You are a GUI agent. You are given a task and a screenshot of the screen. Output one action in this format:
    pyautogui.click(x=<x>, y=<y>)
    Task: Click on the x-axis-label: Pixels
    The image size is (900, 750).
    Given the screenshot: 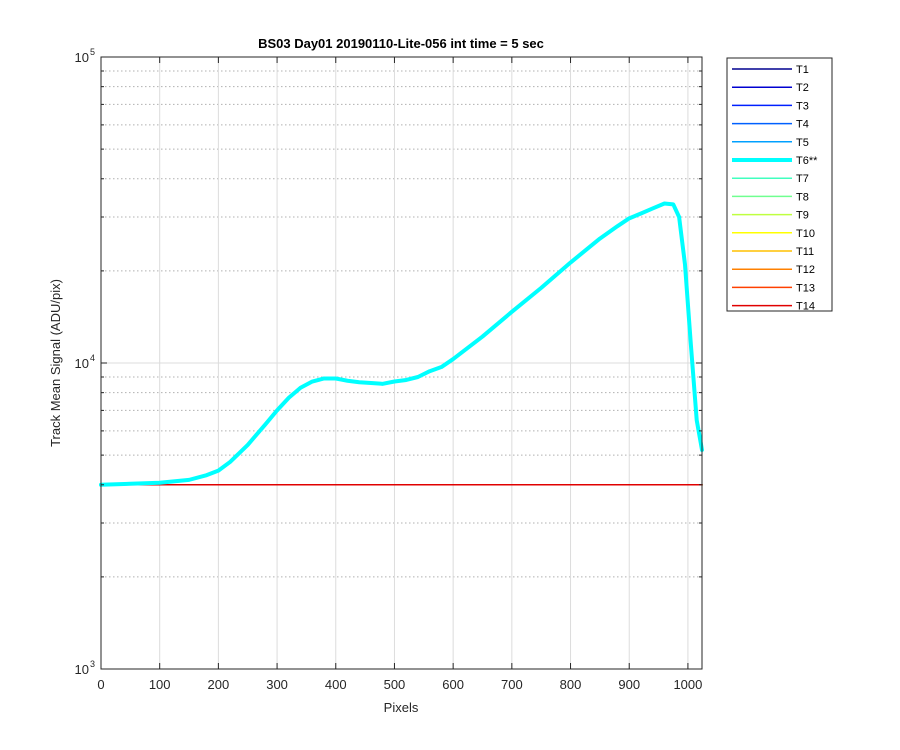 What is the action you would take?
    pyautogui.click(x=401, y=707)
    